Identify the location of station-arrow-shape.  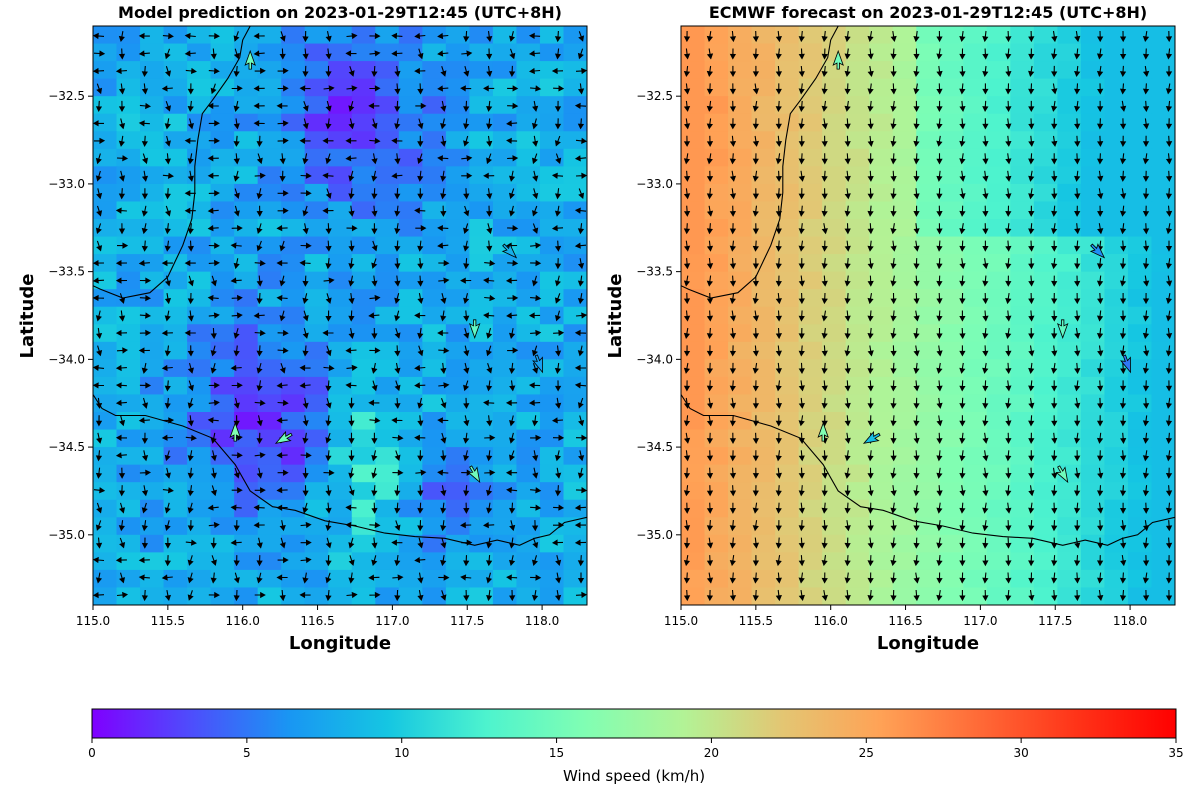
(1097, 251).